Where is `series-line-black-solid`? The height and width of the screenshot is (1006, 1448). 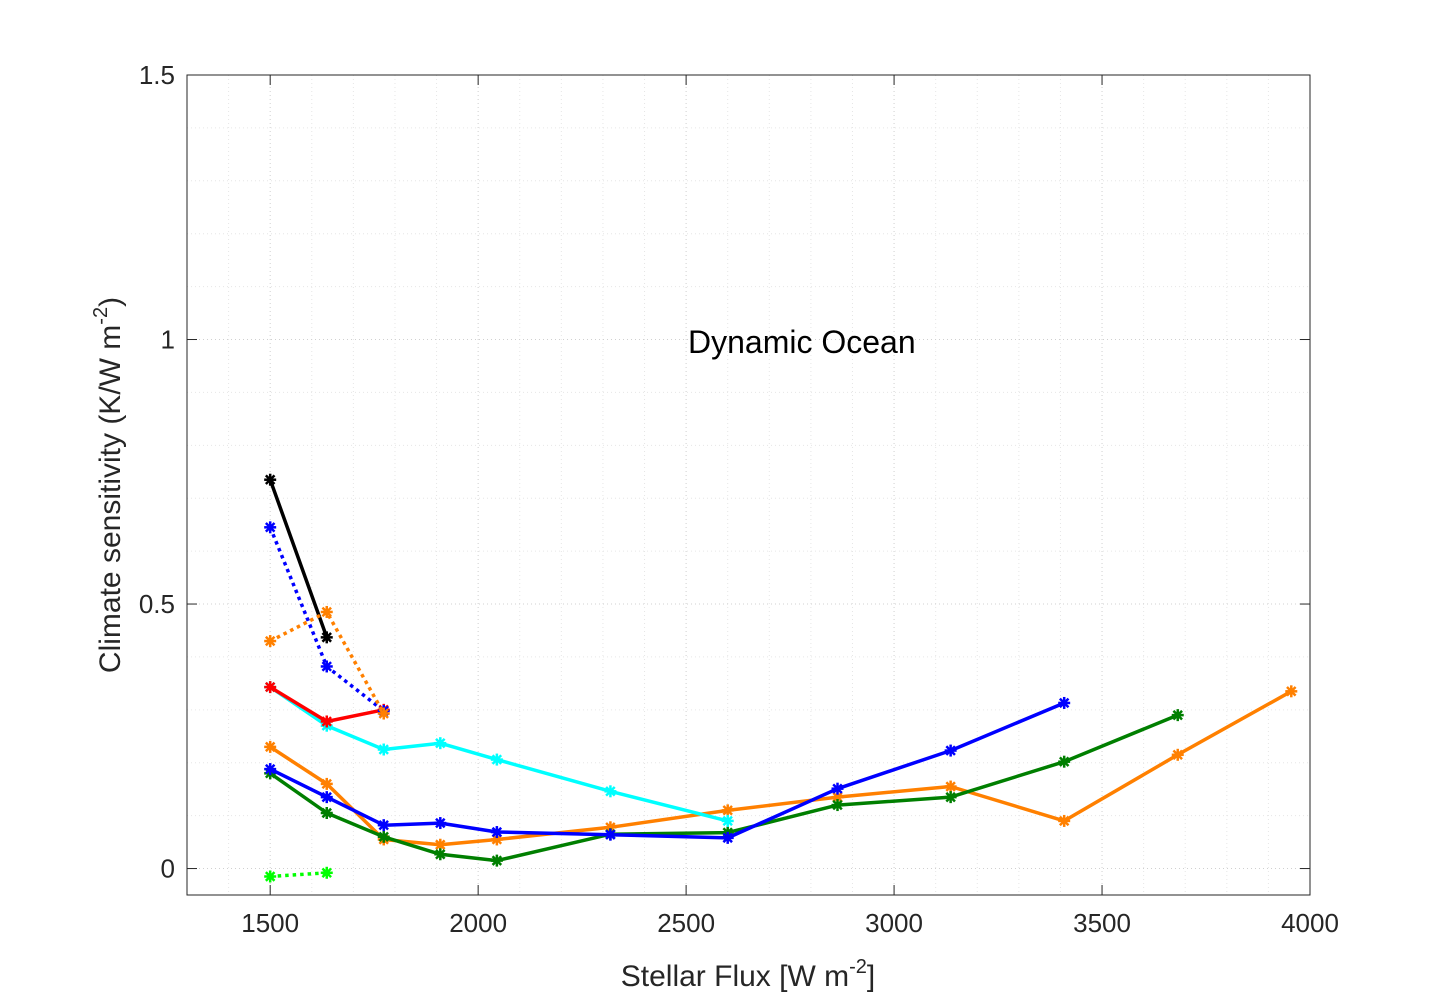 series-line-black-solid is located at coordinates (298, 558).